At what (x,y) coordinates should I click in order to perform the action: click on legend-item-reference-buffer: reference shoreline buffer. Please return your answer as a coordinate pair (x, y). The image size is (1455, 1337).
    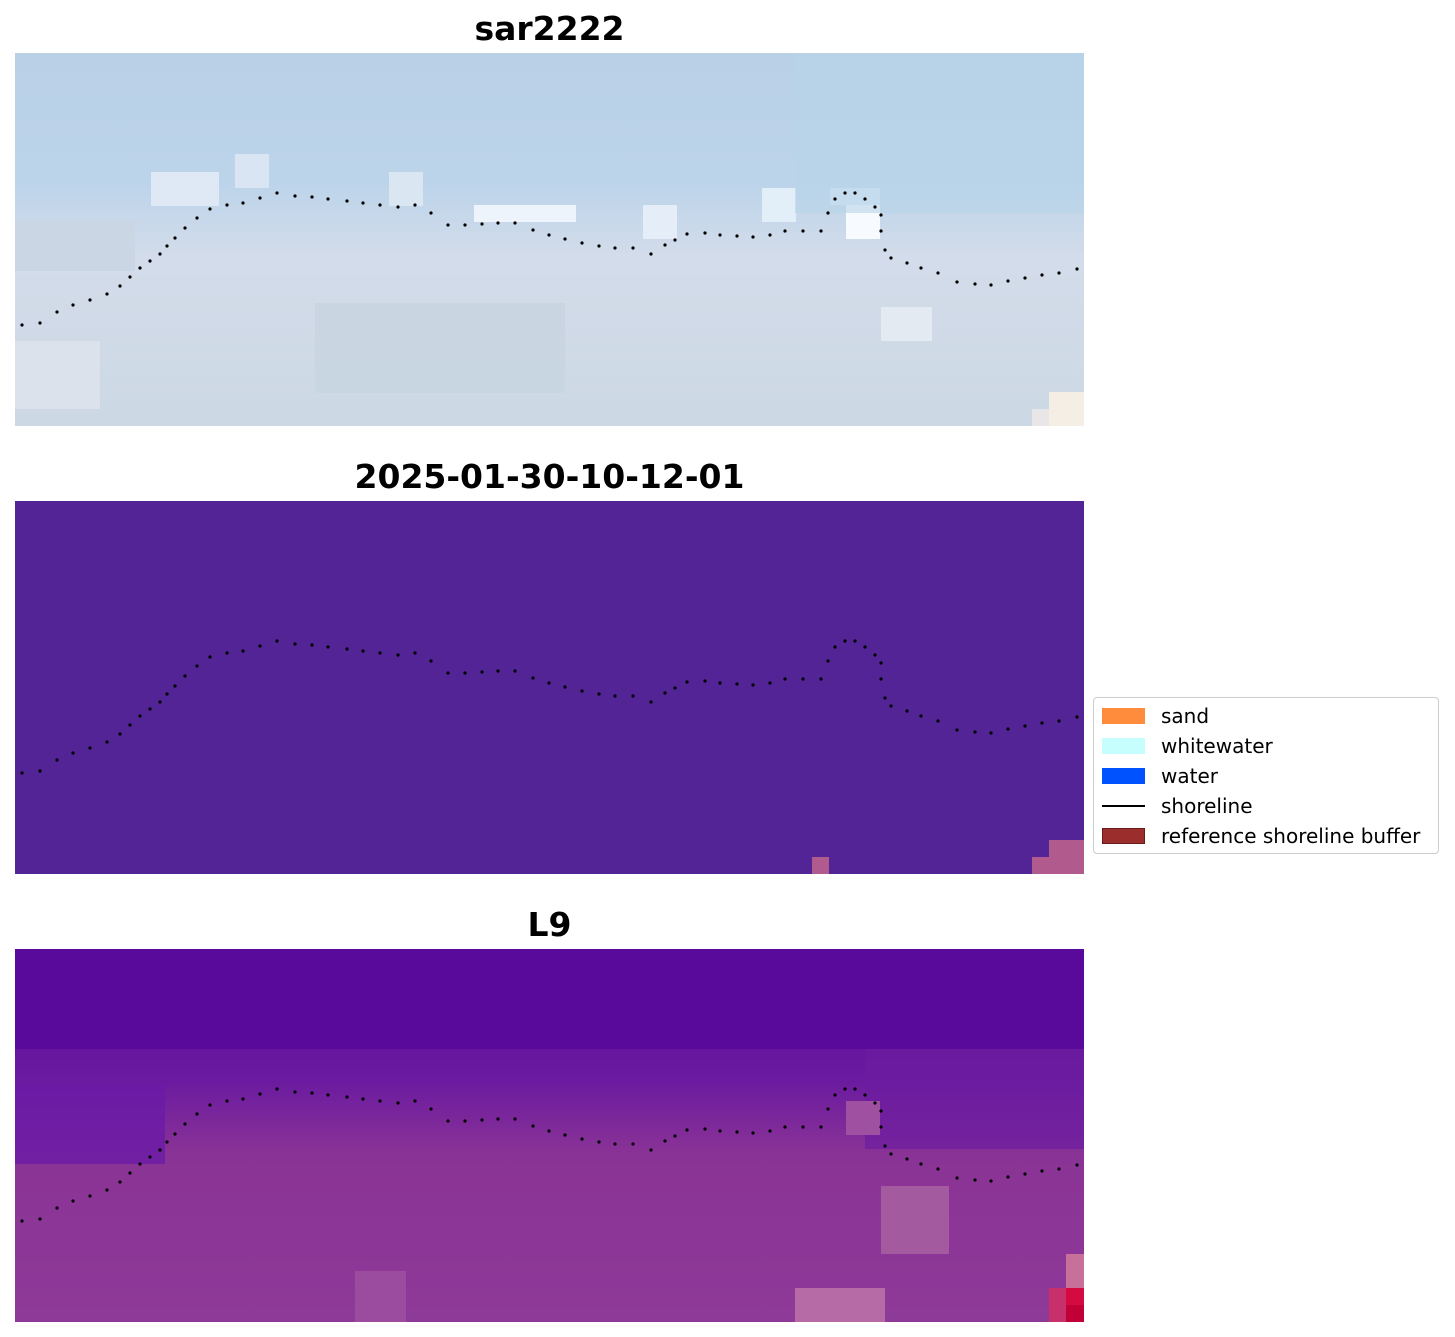
    Looking at the image, I should click on (1261, 836).